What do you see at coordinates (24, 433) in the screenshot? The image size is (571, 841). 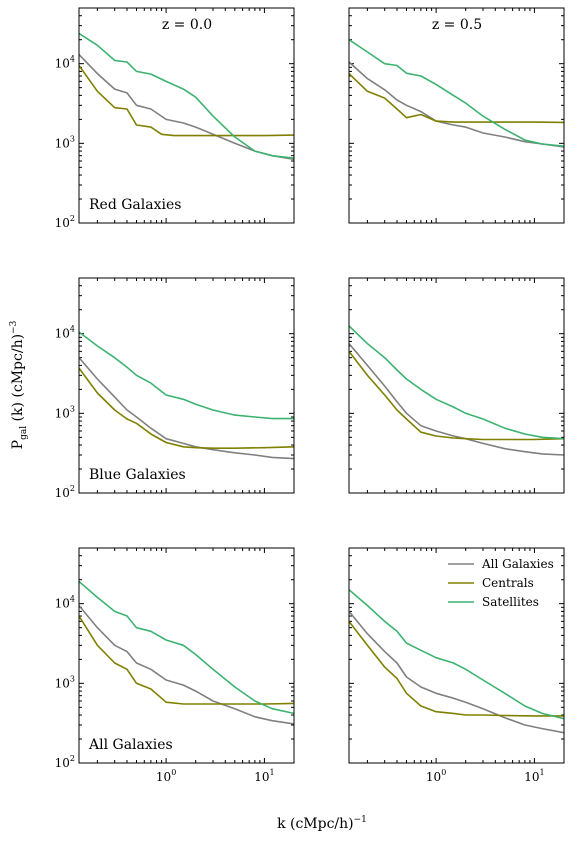 I see `y-axis-label-subscript: gal` at bounding box center [24, 433].